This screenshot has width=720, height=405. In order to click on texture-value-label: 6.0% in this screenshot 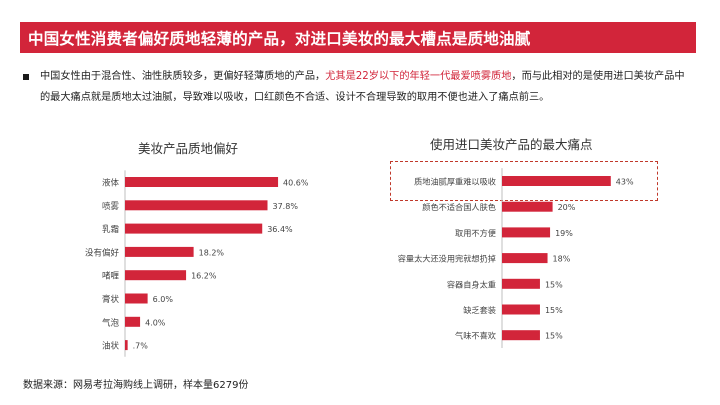, I will do `click(163, 299)`.